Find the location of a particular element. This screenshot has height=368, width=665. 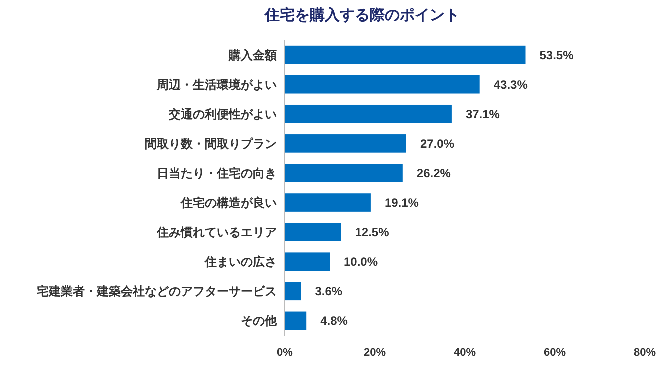

y-tick-label: 住み慣れているエリア is located at coordinates (216, 233).